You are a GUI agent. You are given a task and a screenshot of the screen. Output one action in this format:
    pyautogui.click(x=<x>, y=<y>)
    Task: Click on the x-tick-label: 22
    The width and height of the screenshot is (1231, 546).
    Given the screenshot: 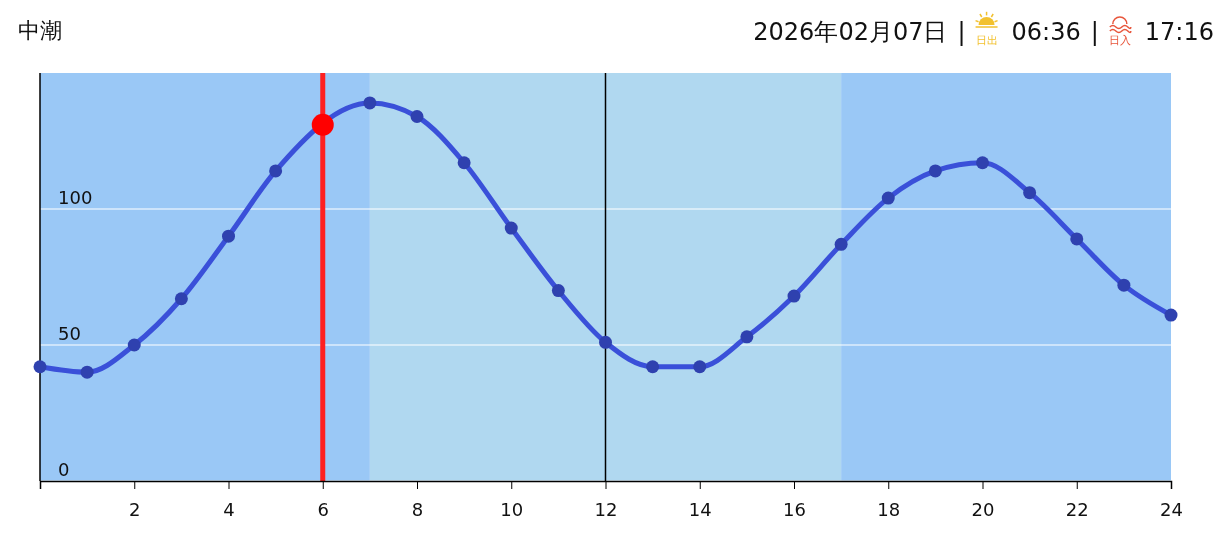 What is the action you would take?
    pyautogui.click(x=1077, y=509)
    